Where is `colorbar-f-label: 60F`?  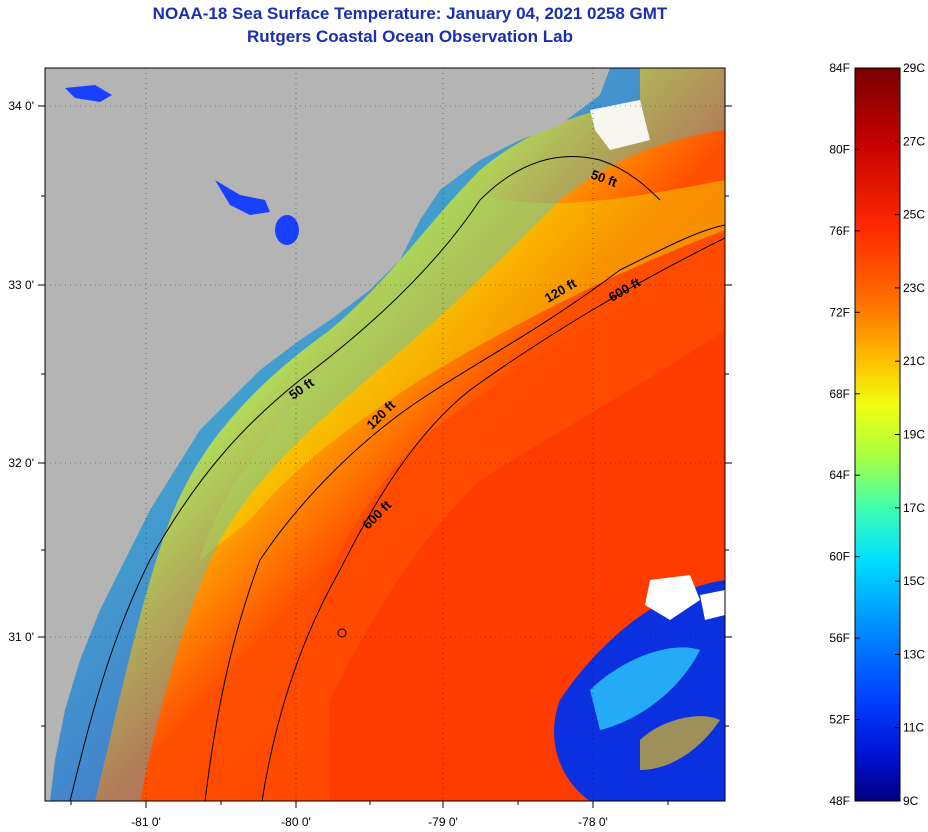 colorbar-f-label: 60F is located at coordinates (839, 557).